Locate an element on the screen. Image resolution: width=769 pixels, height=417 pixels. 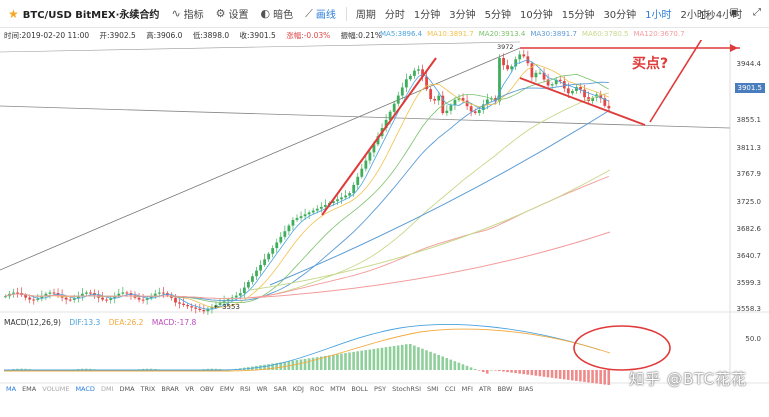
indicator-tab: KDJ is located at coordinates (298, 389).